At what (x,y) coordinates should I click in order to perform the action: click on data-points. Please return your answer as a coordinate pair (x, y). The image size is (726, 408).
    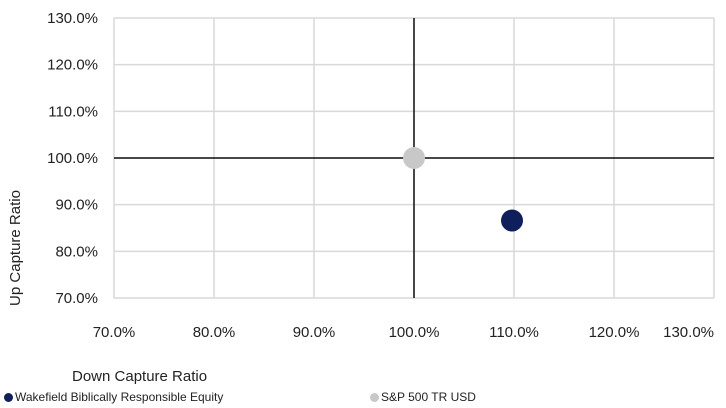
    Looking at the image, I should click on (463, 189).